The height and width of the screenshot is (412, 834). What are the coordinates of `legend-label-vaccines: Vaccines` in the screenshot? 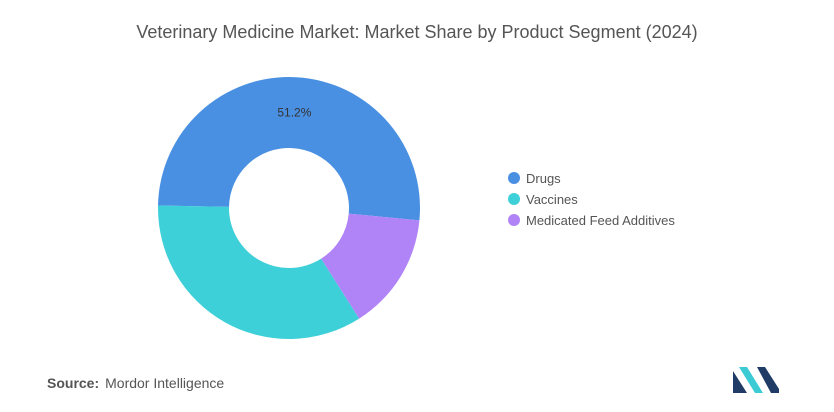 It's located at (552, 199).